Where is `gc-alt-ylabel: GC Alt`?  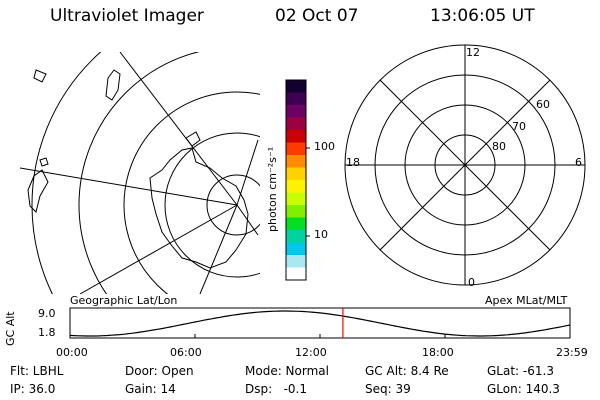
gc-alt-ylabel: GC Alt is located at coordinates (10, 328).